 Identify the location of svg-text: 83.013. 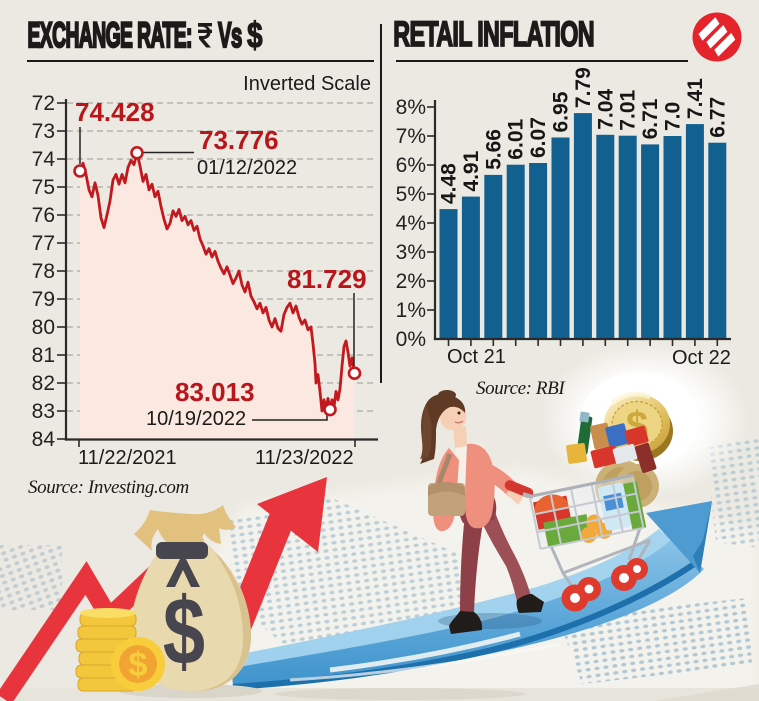
(215, 392).